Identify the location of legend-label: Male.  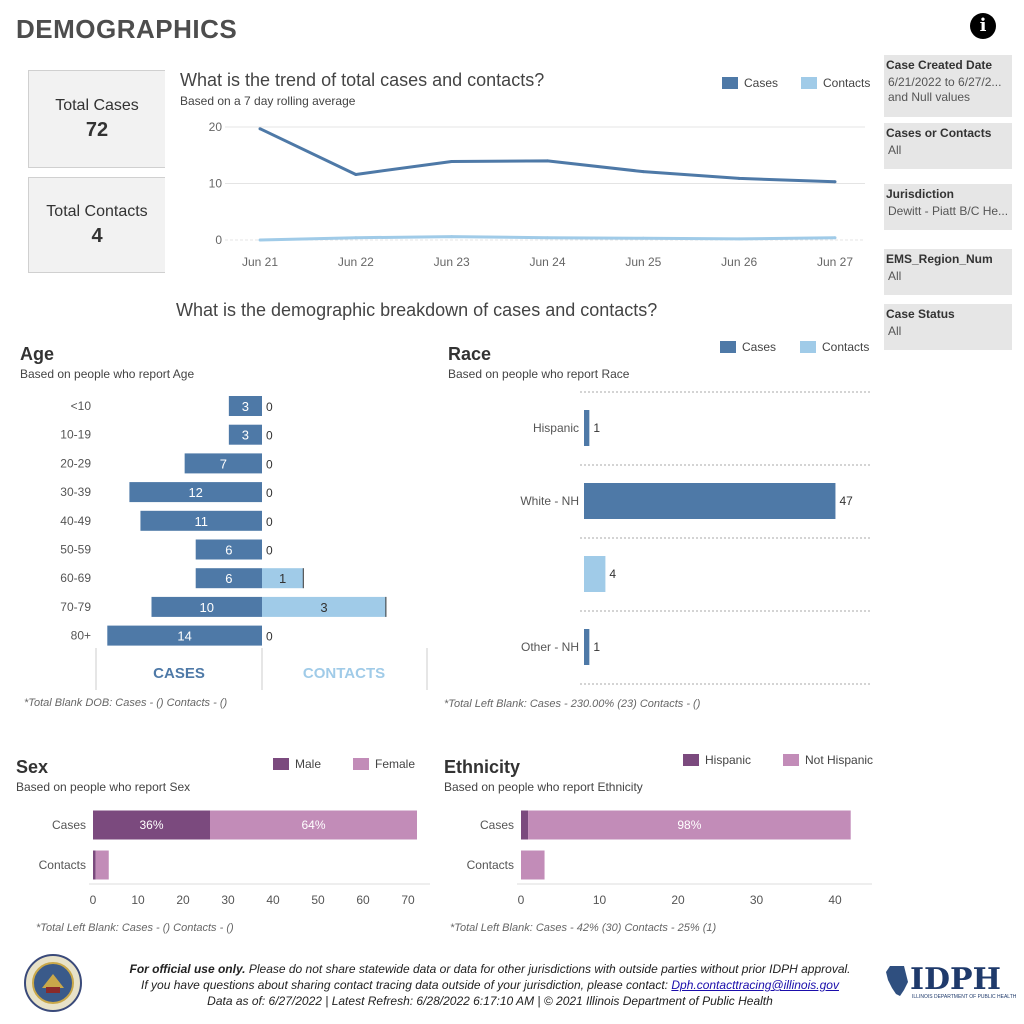
(308, 764).